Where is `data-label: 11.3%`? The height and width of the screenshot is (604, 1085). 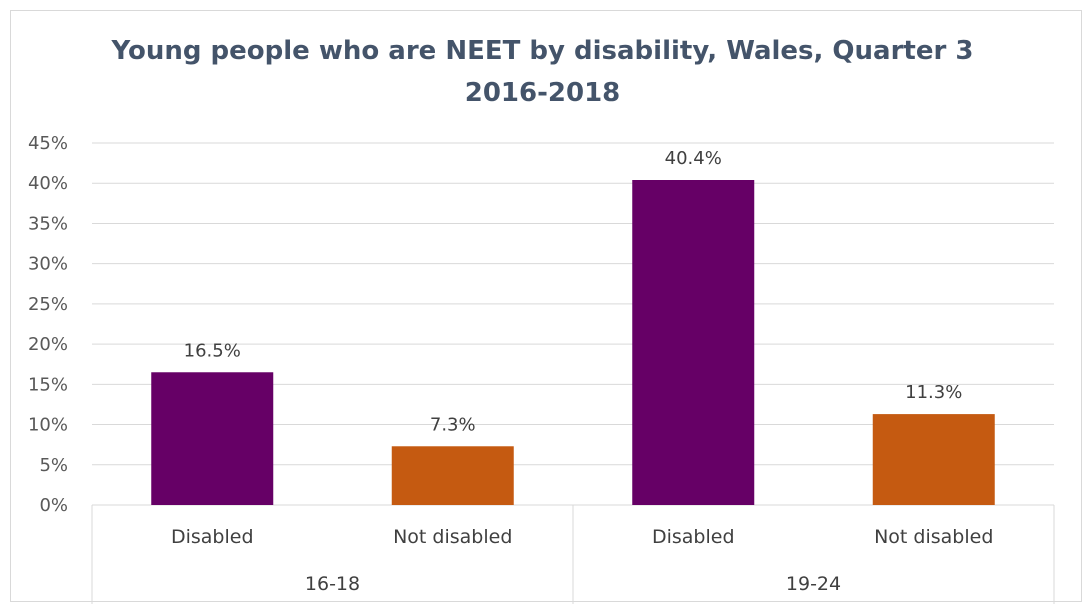 data-label: 11.3% is located at coordinates (933, 392).